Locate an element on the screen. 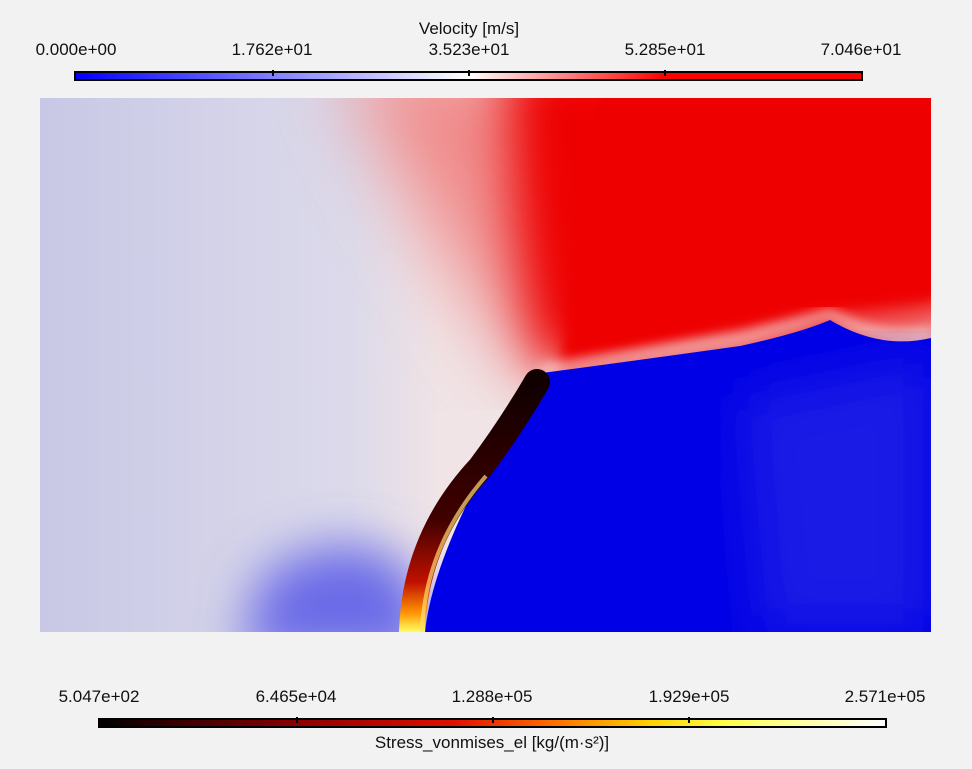 This screenshot has width=972, height=769. velocity-colorbar is located at coordinates (468, 75).